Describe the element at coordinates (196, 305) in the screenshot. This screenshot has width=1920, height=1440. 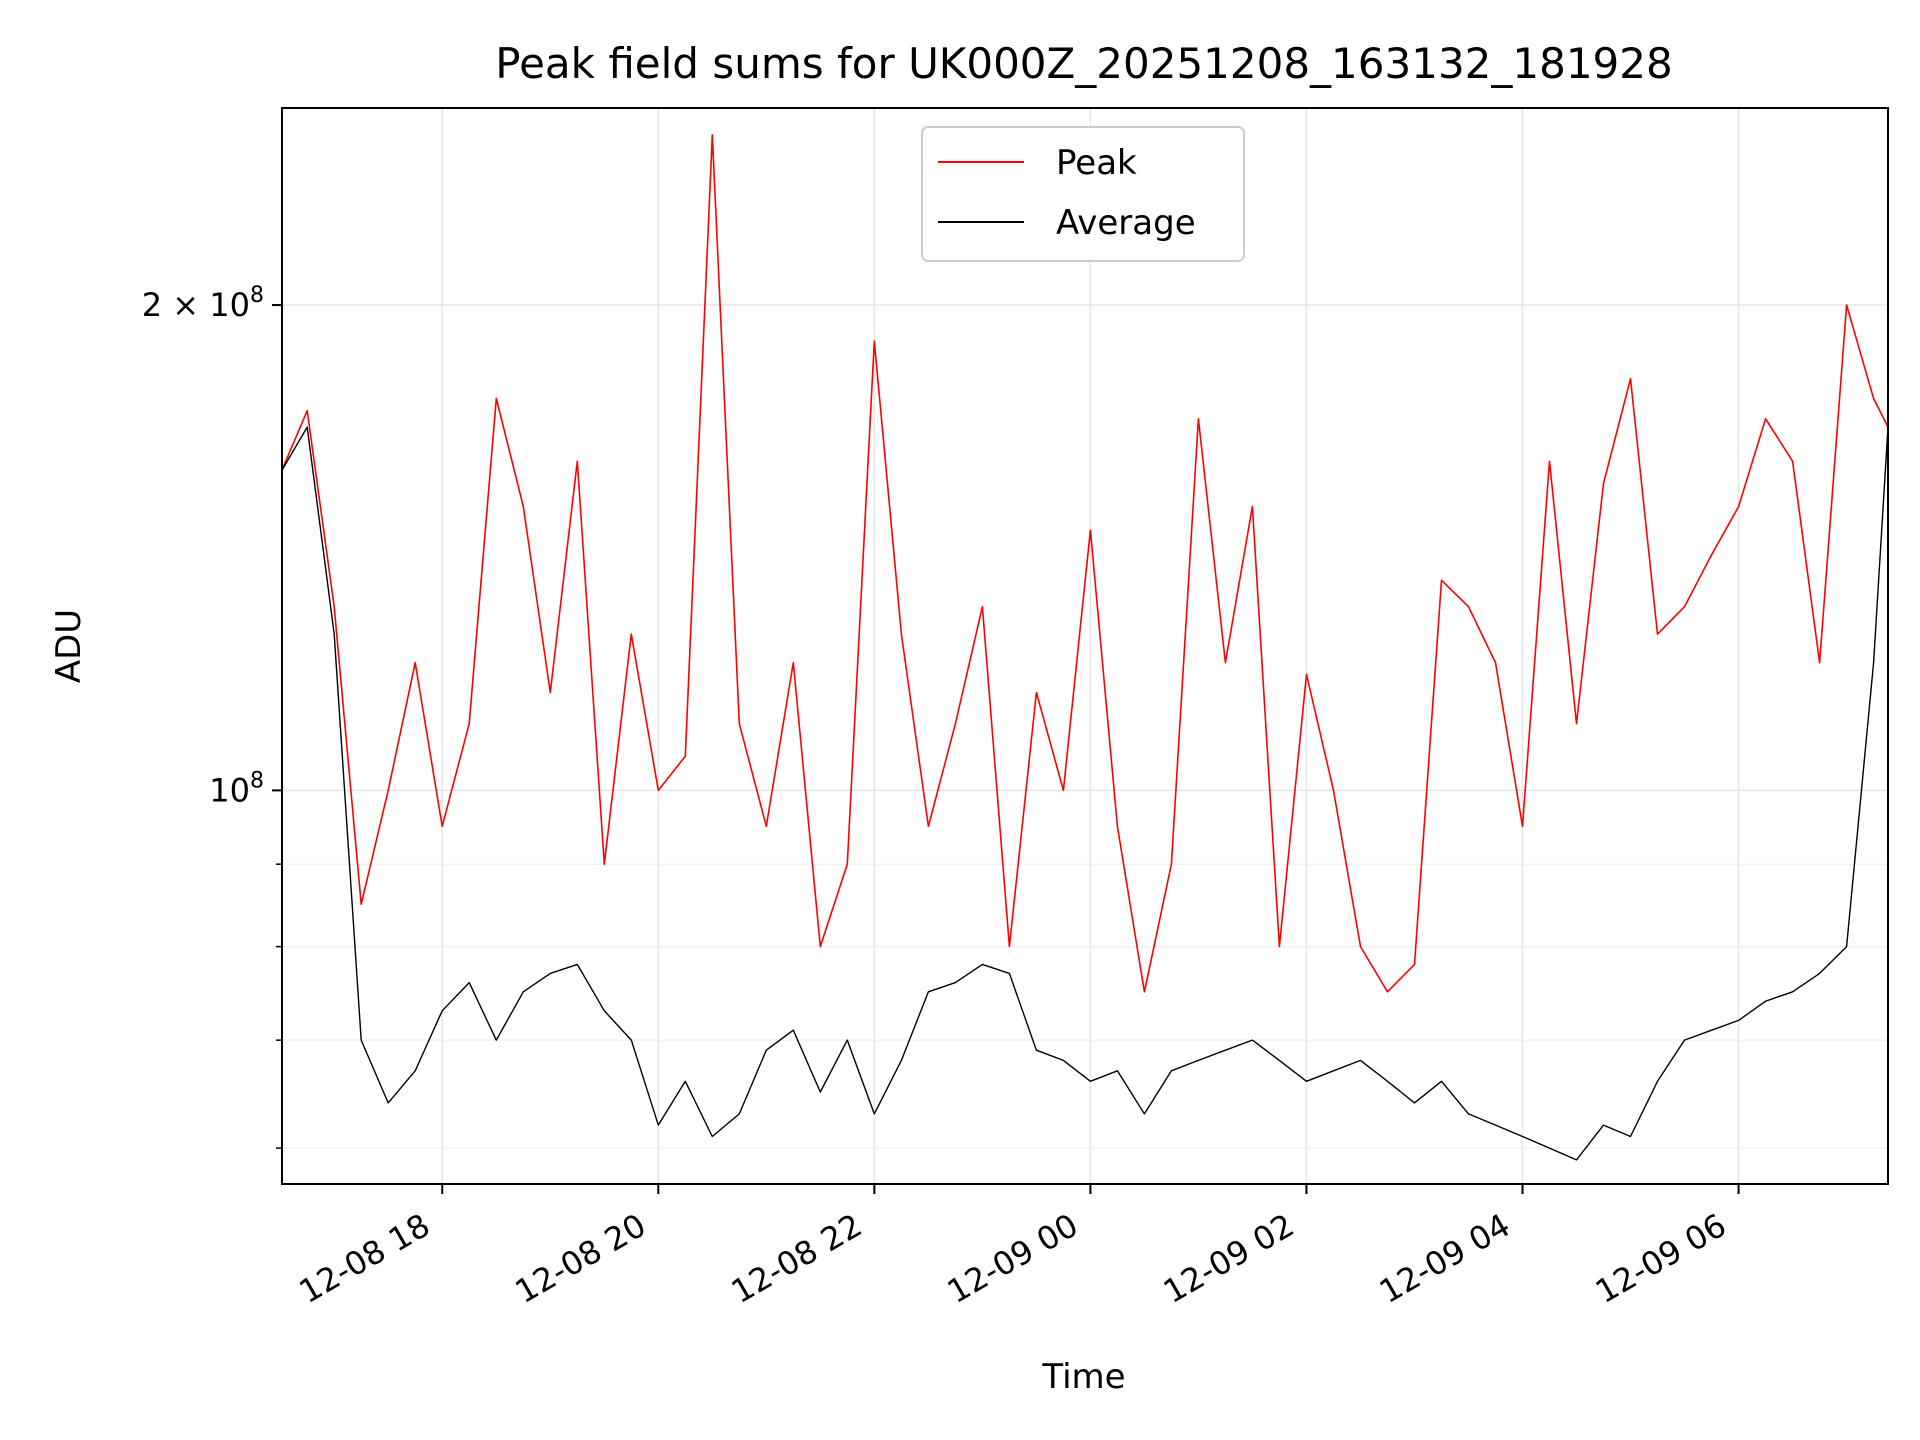
I see `y-tick-label-base: 2 × 10` at that location.